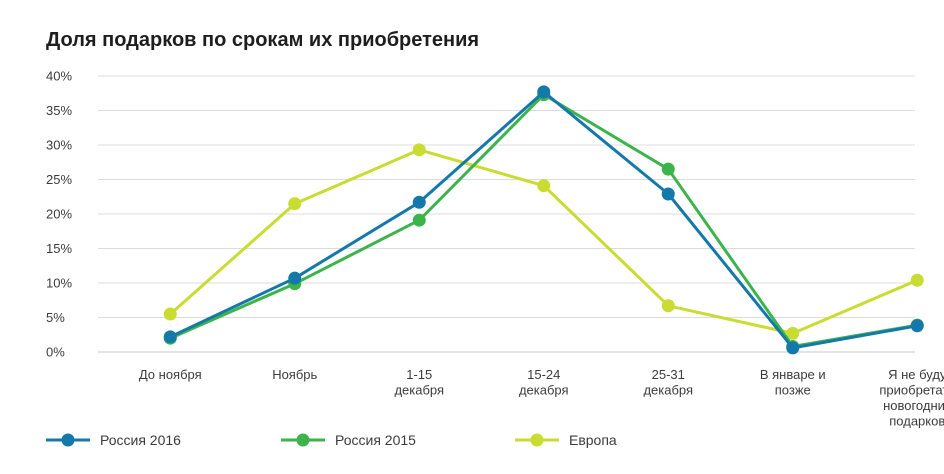  What do you see at coordinates (59, 283) in the screenshot?
I see `y-tick-label: 10%` at bounding box center [59, 283].